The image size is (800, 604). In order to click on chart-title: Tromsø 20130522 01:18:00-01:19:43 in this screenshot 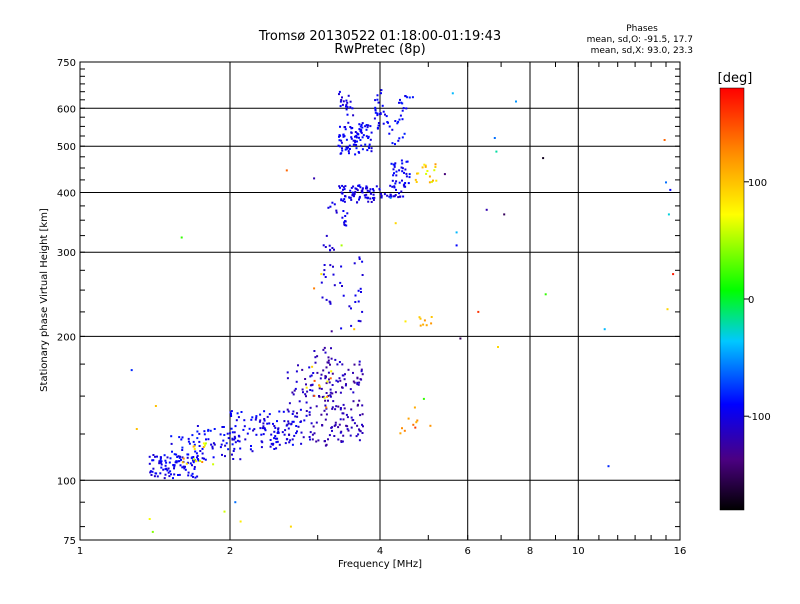, I will do `click(379, 36)`.